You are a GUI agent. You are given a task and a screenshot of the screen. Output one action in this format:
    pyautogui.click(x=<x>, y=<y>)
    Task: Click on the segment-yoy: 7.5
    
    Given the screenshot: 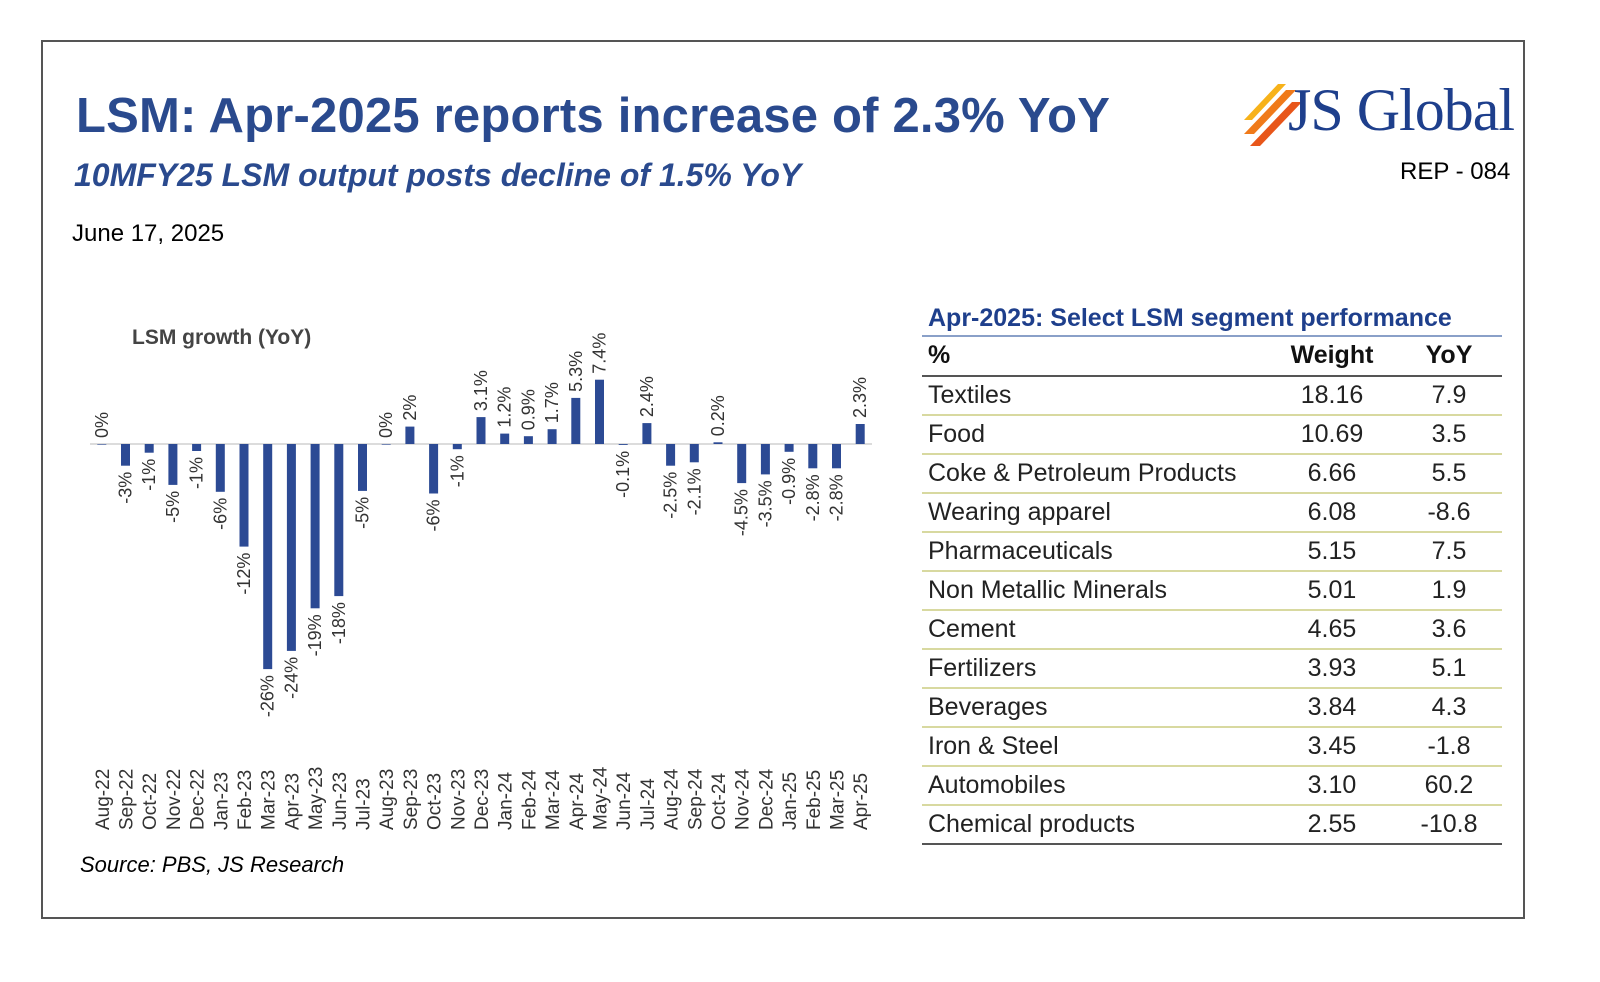 What is the action you would take?
    pyautogui.click(x=1449, y=551)
    